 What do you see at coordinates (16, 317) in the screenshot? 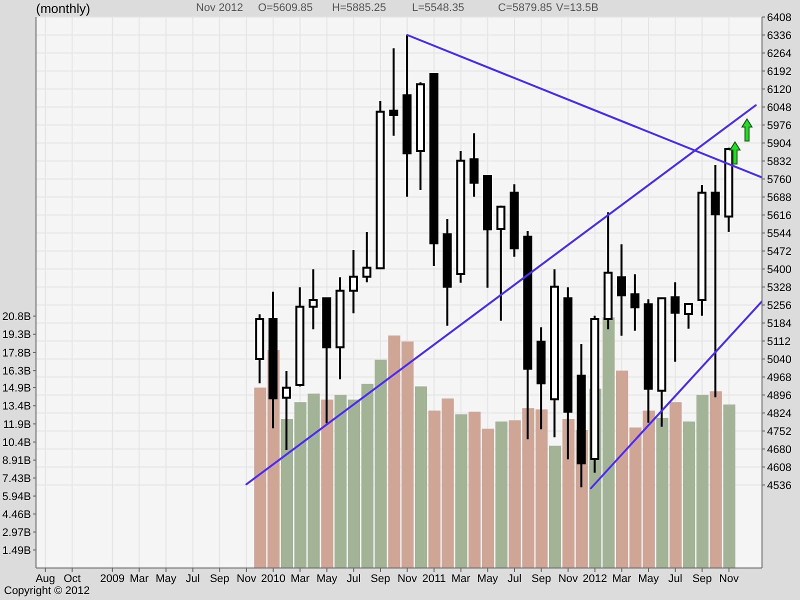
I see `y2-tick-label: 20.8B` at bounding box center [16, 317].